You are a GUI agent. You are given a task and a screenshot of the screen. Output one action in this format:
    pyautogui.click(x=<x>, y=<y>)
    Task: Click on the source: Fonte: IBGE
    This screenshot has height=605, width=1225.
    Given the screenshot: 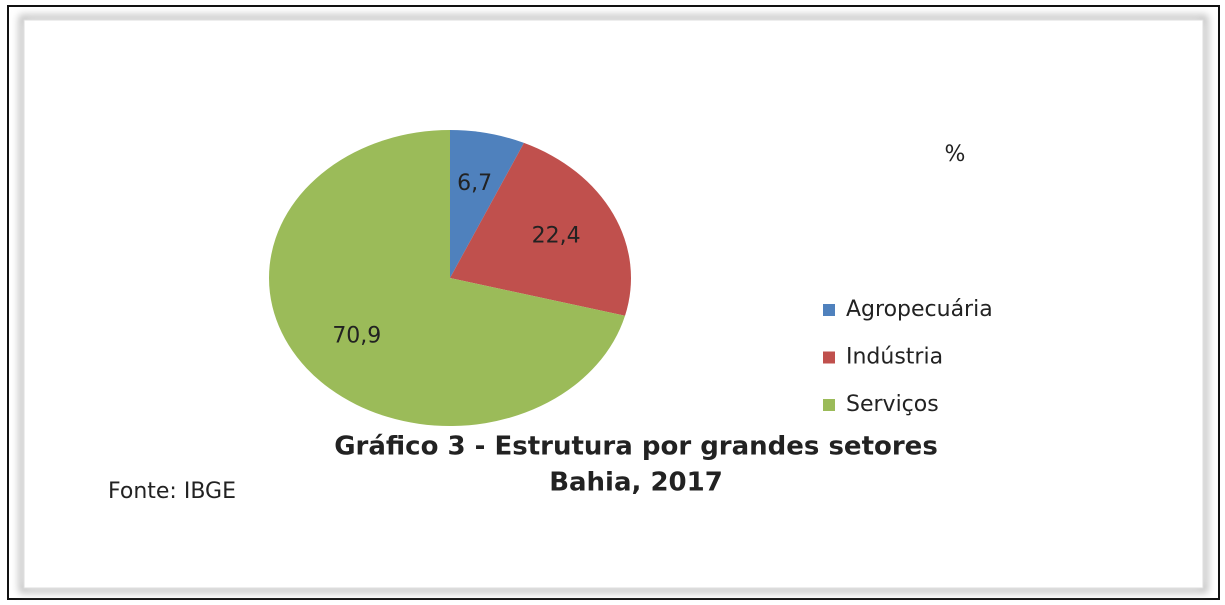 What is the action you would take?
    pyautogui.click(x=172, y=491)
    